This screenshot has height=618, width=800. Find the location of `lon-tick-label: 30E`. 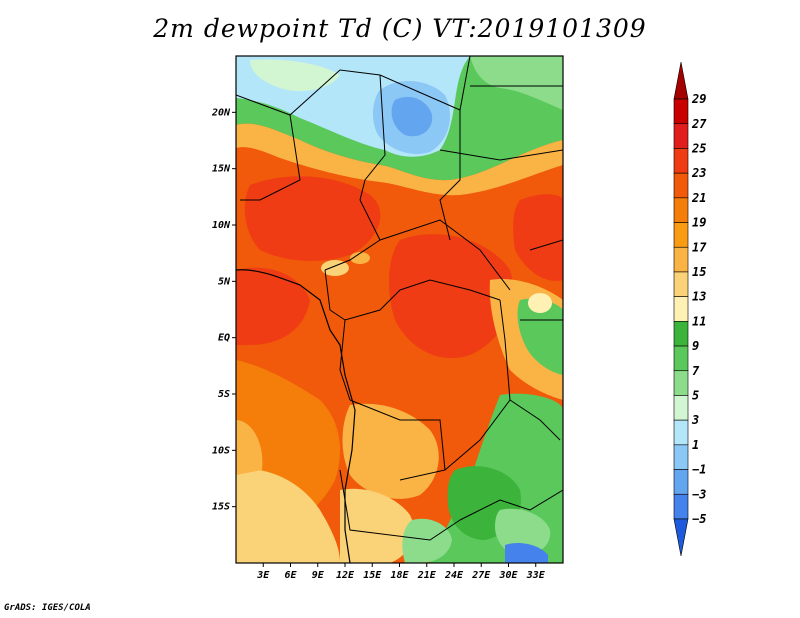

lon-tick-label: 30E is located at coordinates (508, 575).